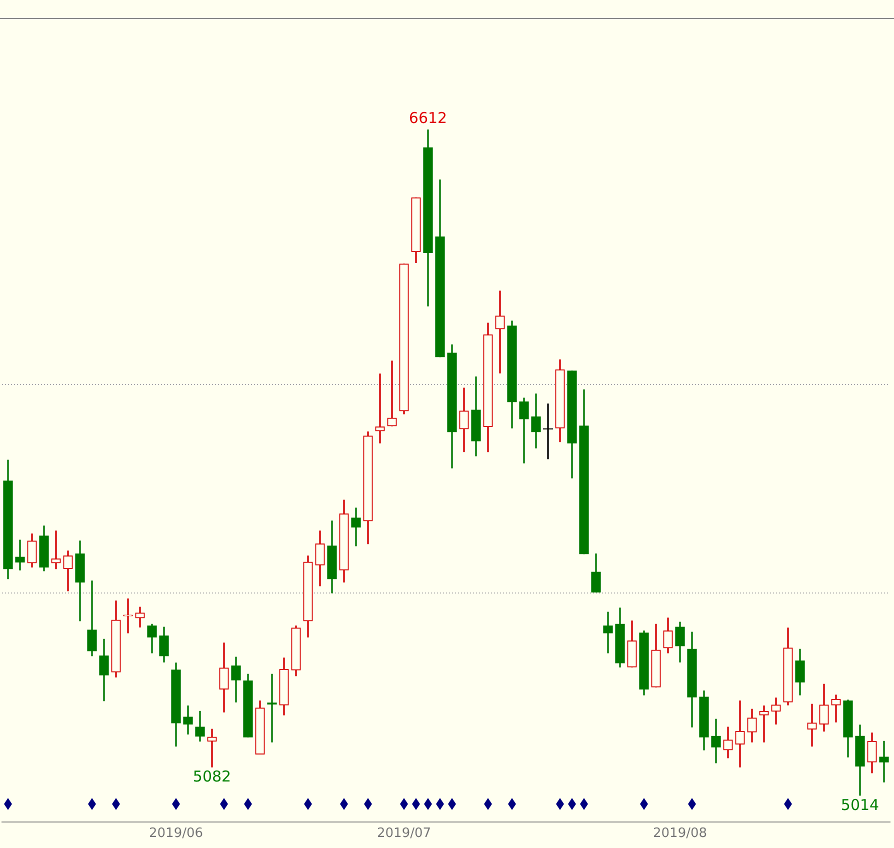  I want to click on annotation: 6612, so click(428, 118).